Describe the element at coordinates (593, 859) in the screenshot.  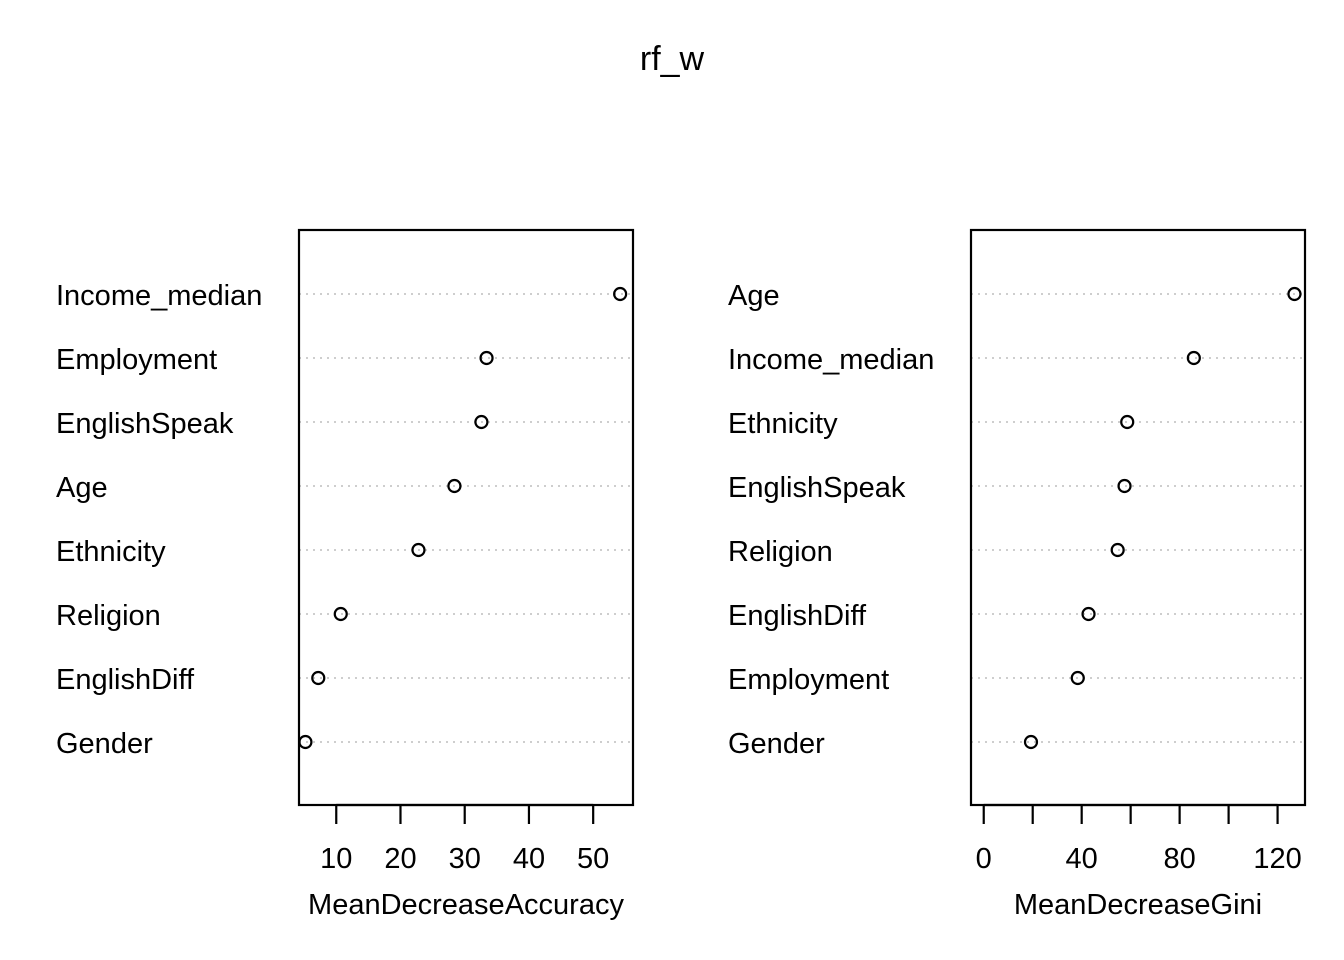
I see `x-tick-label: 50` at that location.